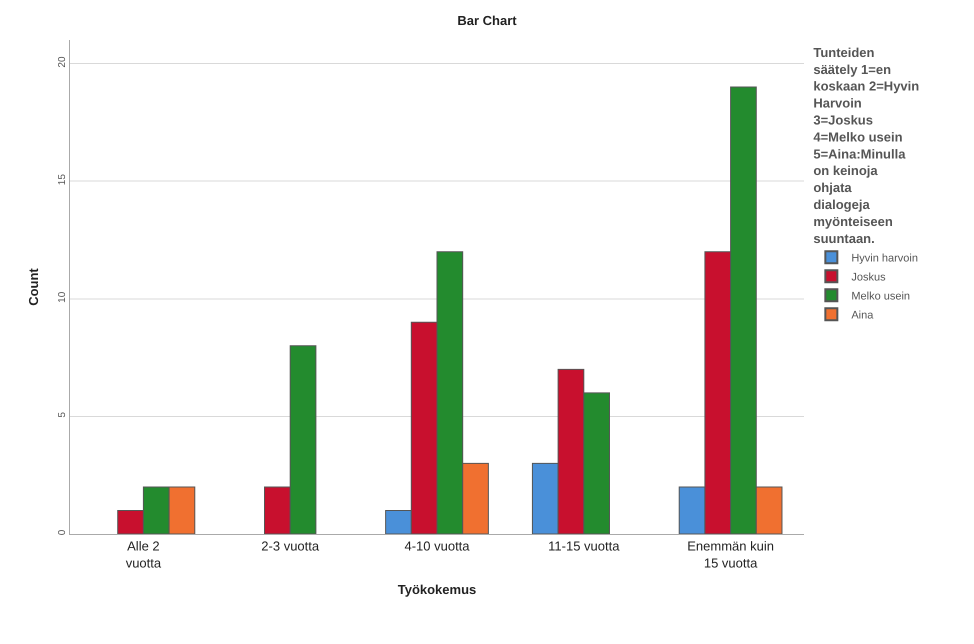  What do you see at coordinates (290, 546) in the screenshot?
I see `x-tick-label: 2-3 vuotta` at bounding box center [290, 546].